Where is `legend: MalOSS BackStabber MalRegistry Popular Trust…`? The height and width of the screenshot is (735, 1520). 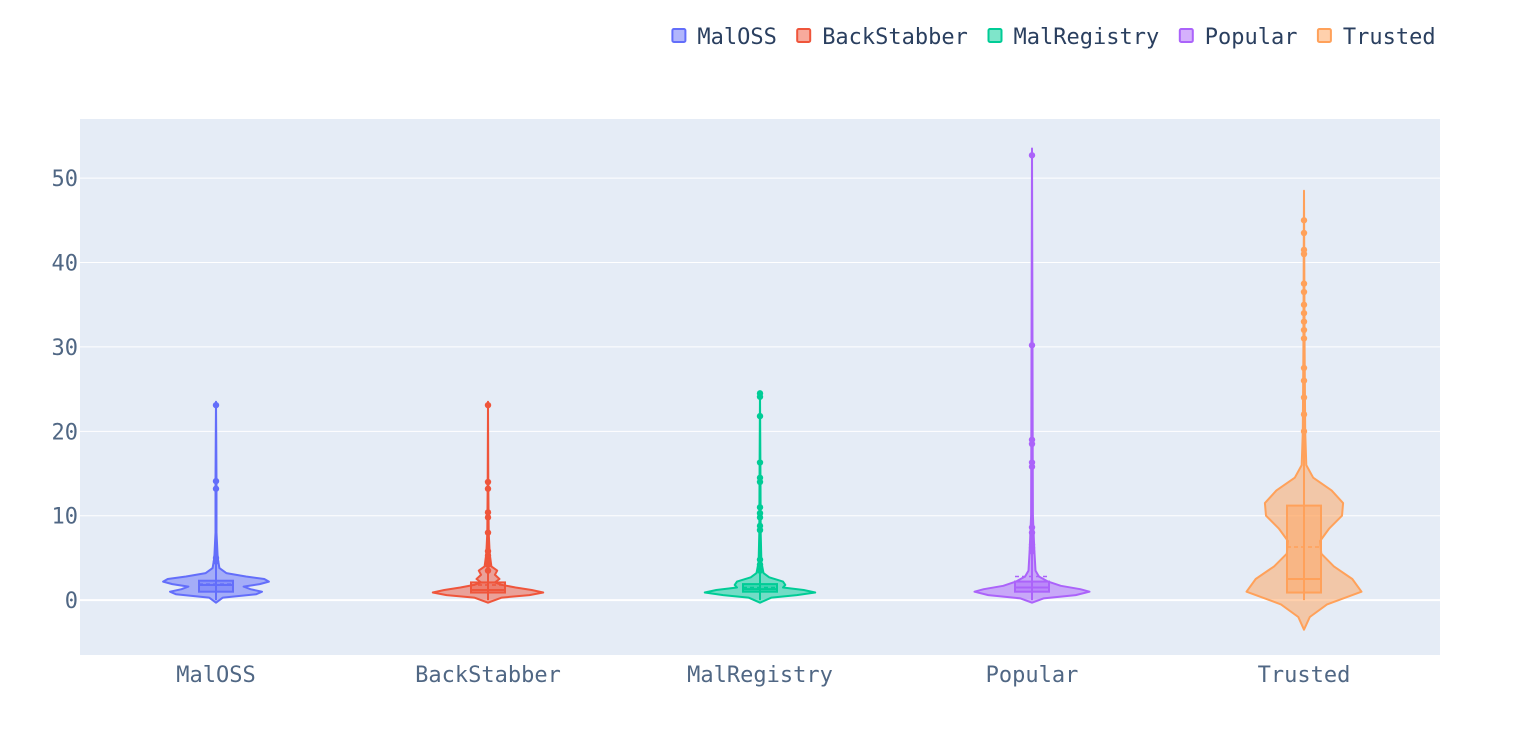 legend: MalOSS BackStabber MalRegistry Popular Trust… is located at coordinates (1053, 37).